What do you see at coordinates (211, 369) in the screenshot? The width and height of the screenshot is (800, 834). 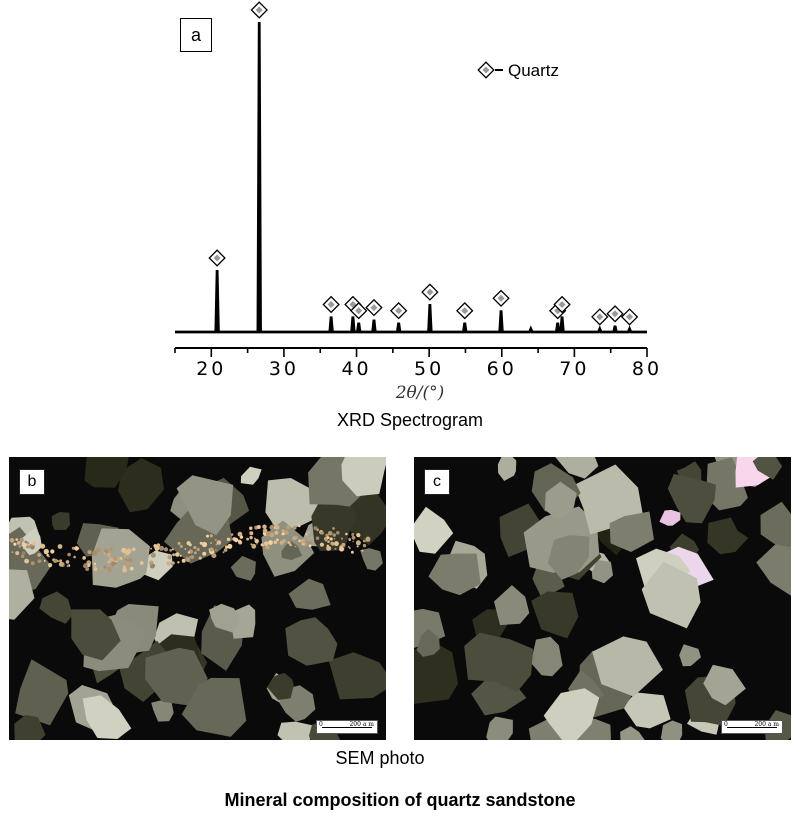 I see `x-tick-label-20: 20` at bounding box center [211, 369].